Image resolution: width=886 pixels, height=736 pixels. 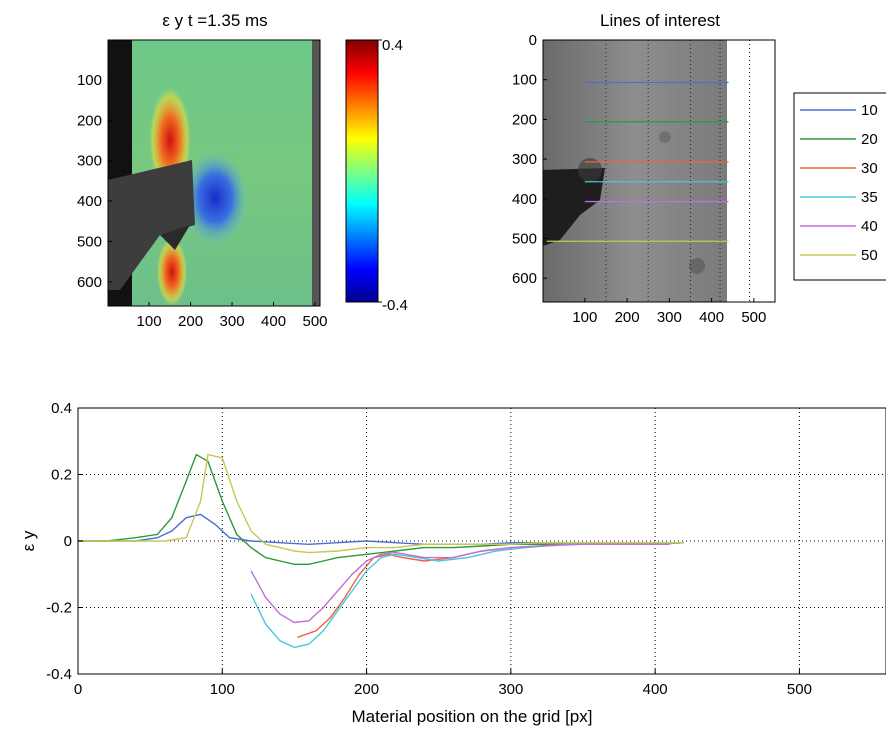 What do you see at coordinates (839, 168) in the screenshot?
I see `legend-item-30: 30` at bounding box center [839, 168].